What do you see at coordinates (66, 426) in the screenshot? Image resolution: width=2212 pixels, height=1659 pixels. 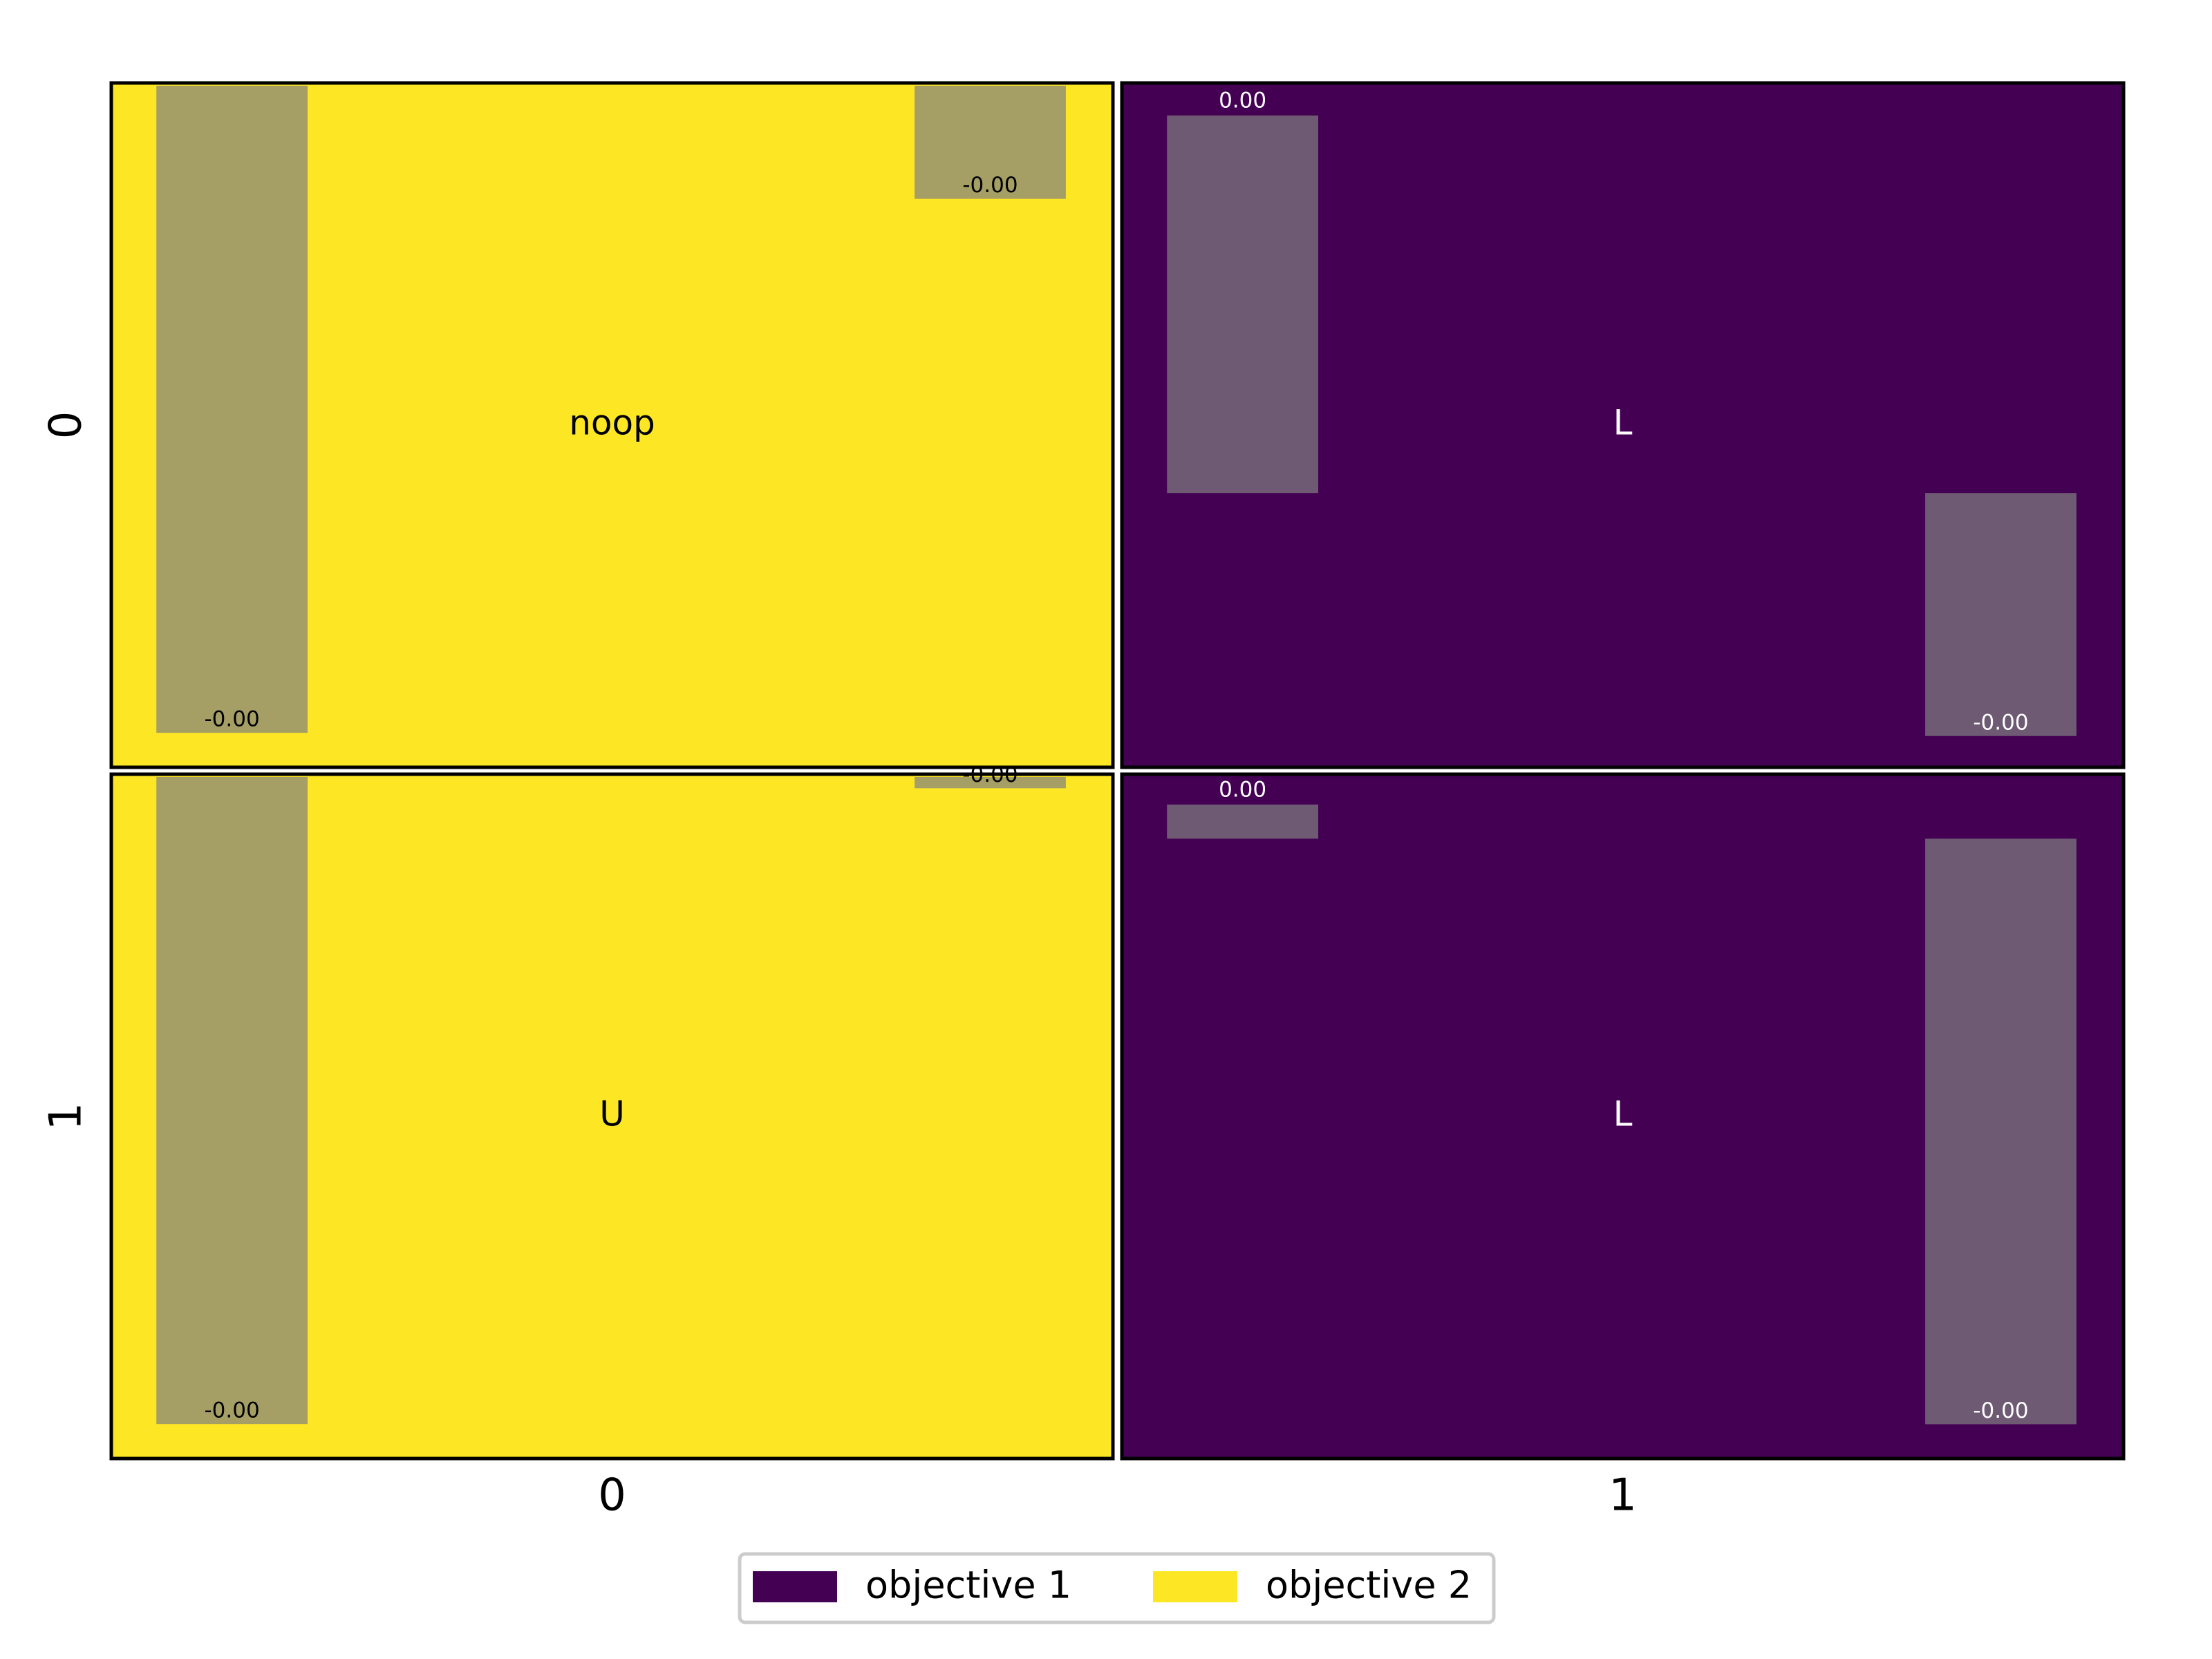 I see `y-tick-label: 0` at bounding box center [66, 426].